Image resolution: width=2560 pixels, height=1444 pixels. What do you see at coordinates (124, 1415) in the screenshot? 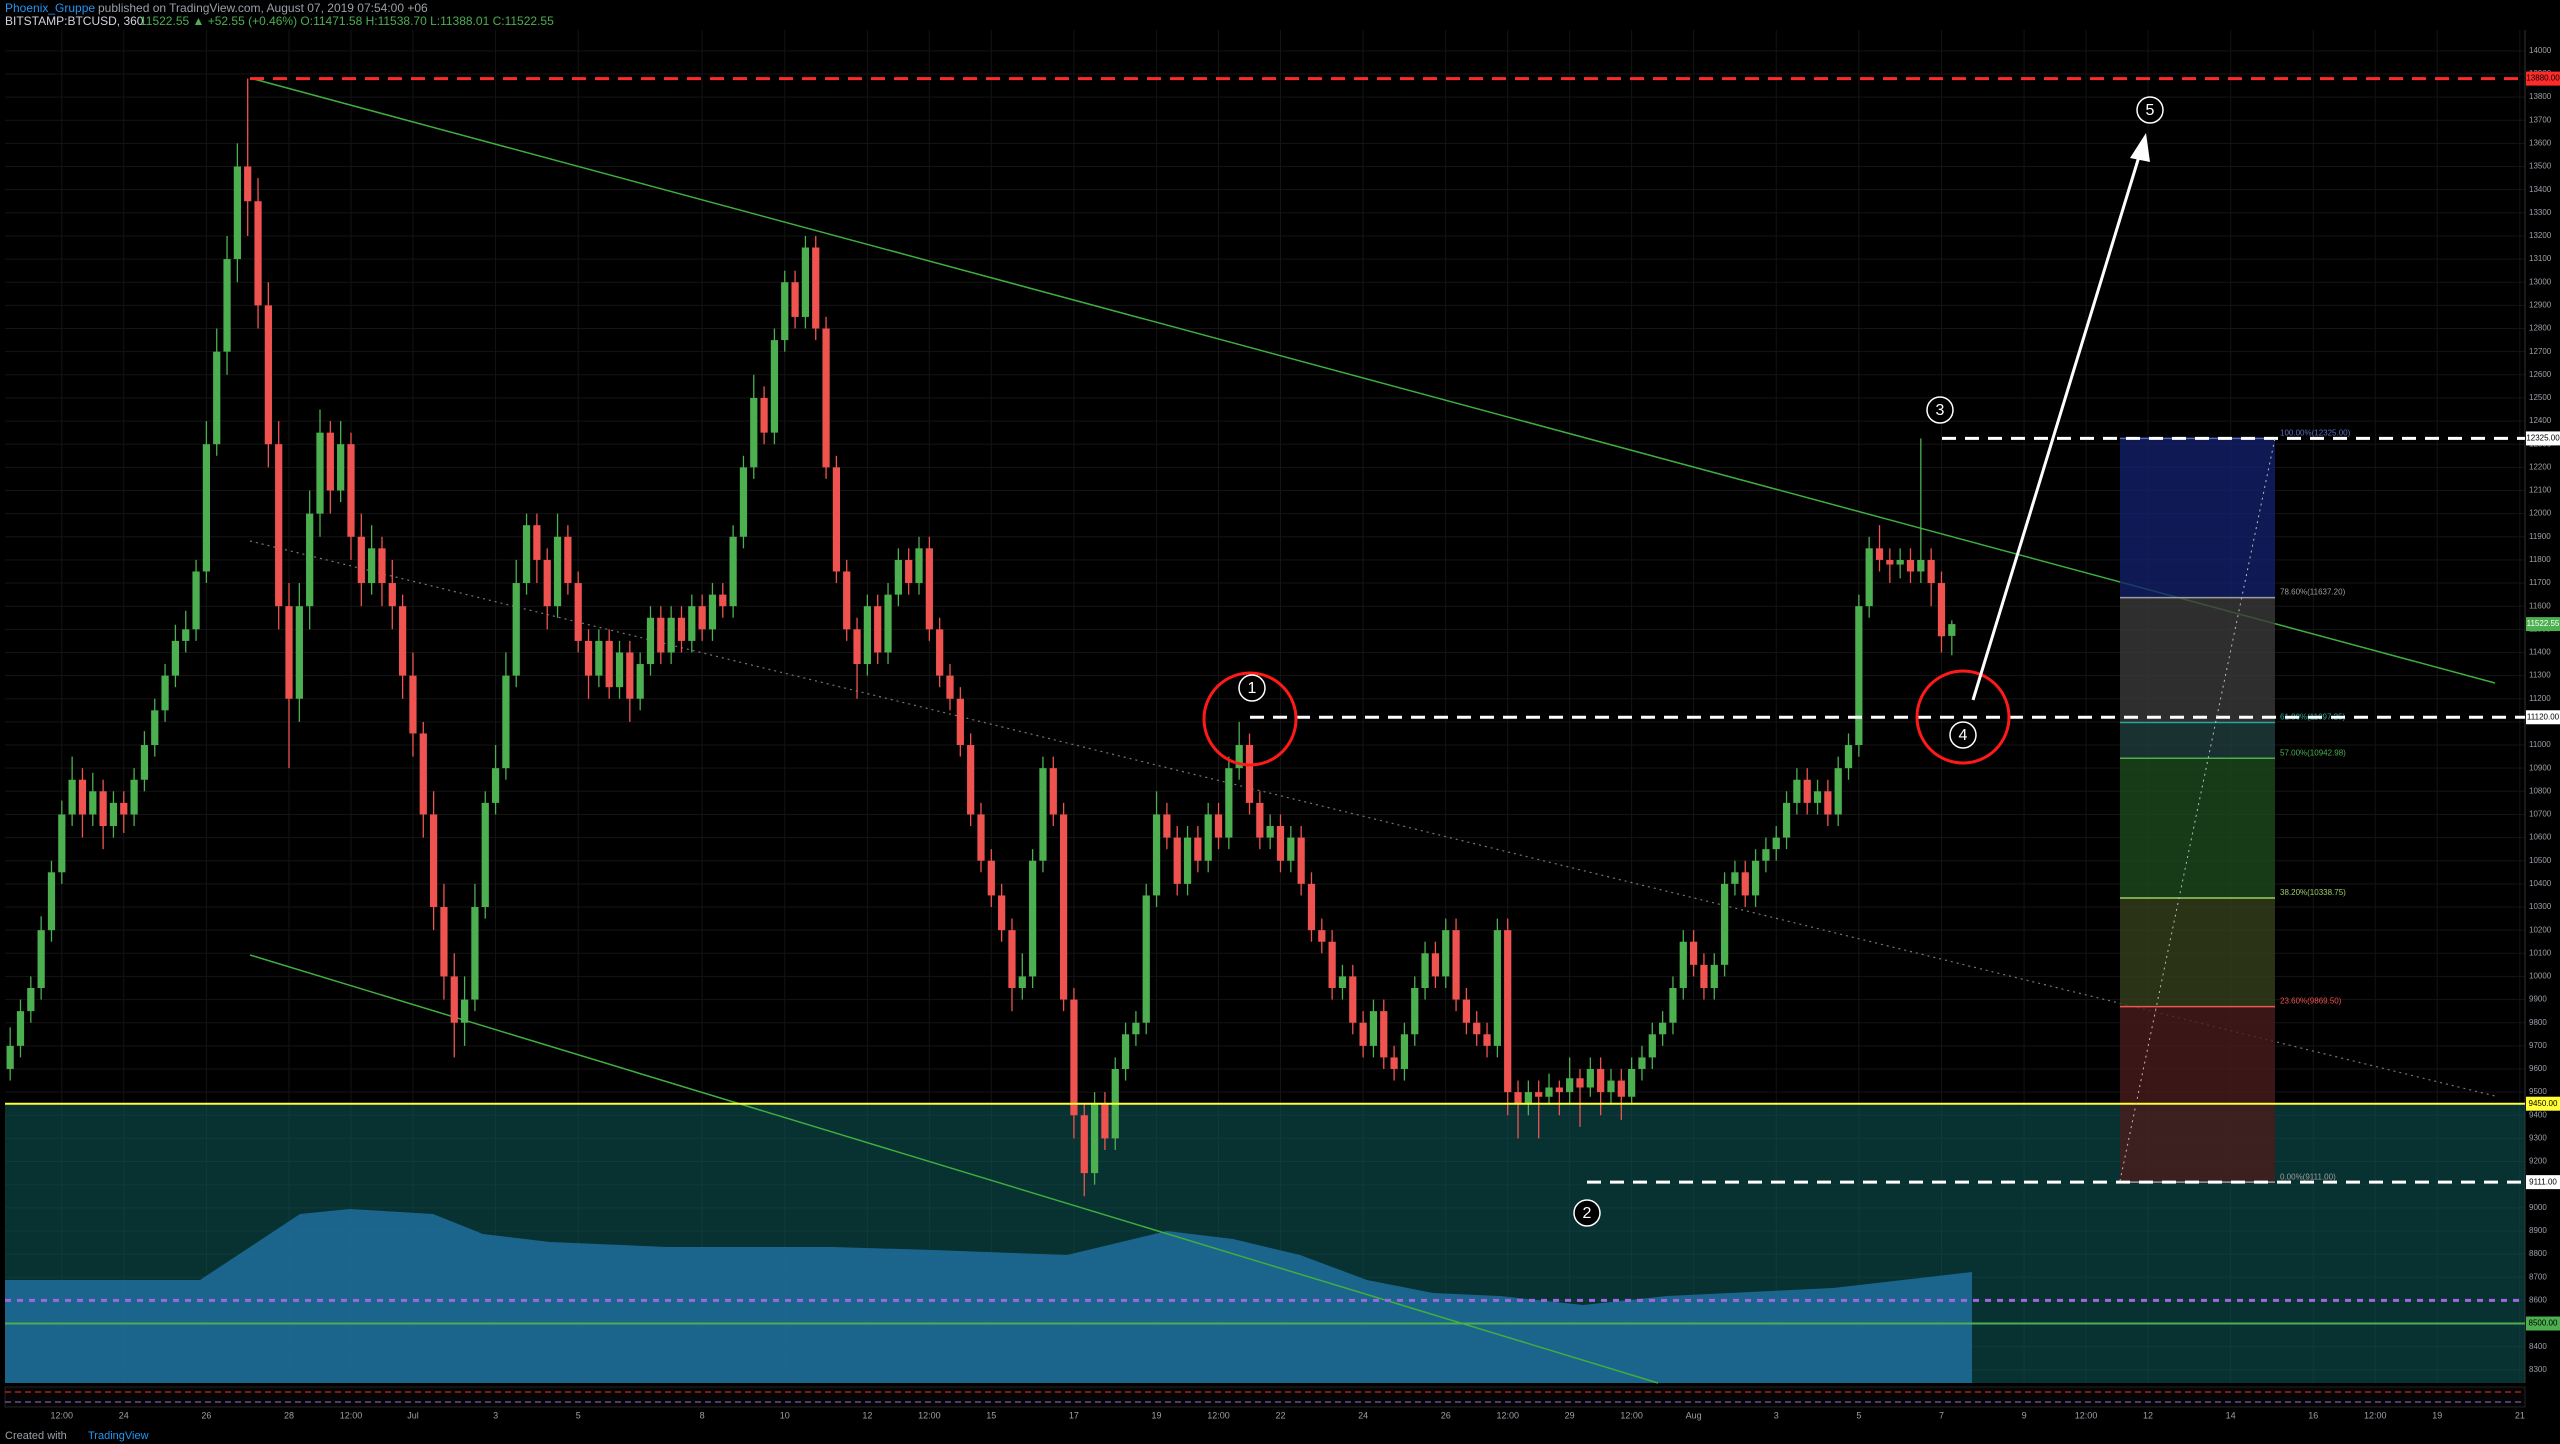
I see `x-tick-label: 24` at bounding box center [124, 1415].